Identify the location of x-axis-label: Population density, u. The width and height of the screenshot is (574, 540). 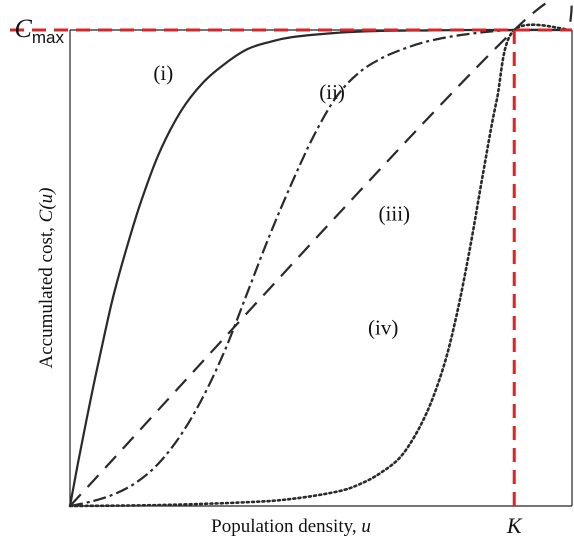
(291, 526).